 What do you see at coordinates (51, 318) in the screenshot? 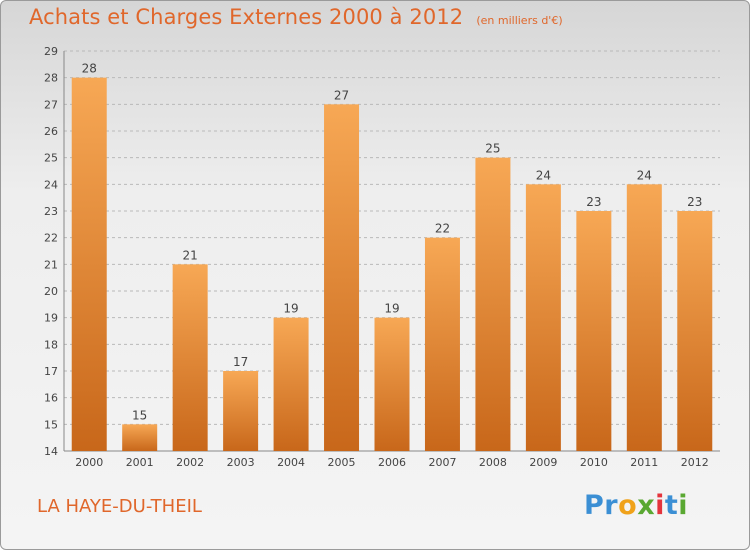
I see `y-tick-label: 19` at bounding box center [51, 318].